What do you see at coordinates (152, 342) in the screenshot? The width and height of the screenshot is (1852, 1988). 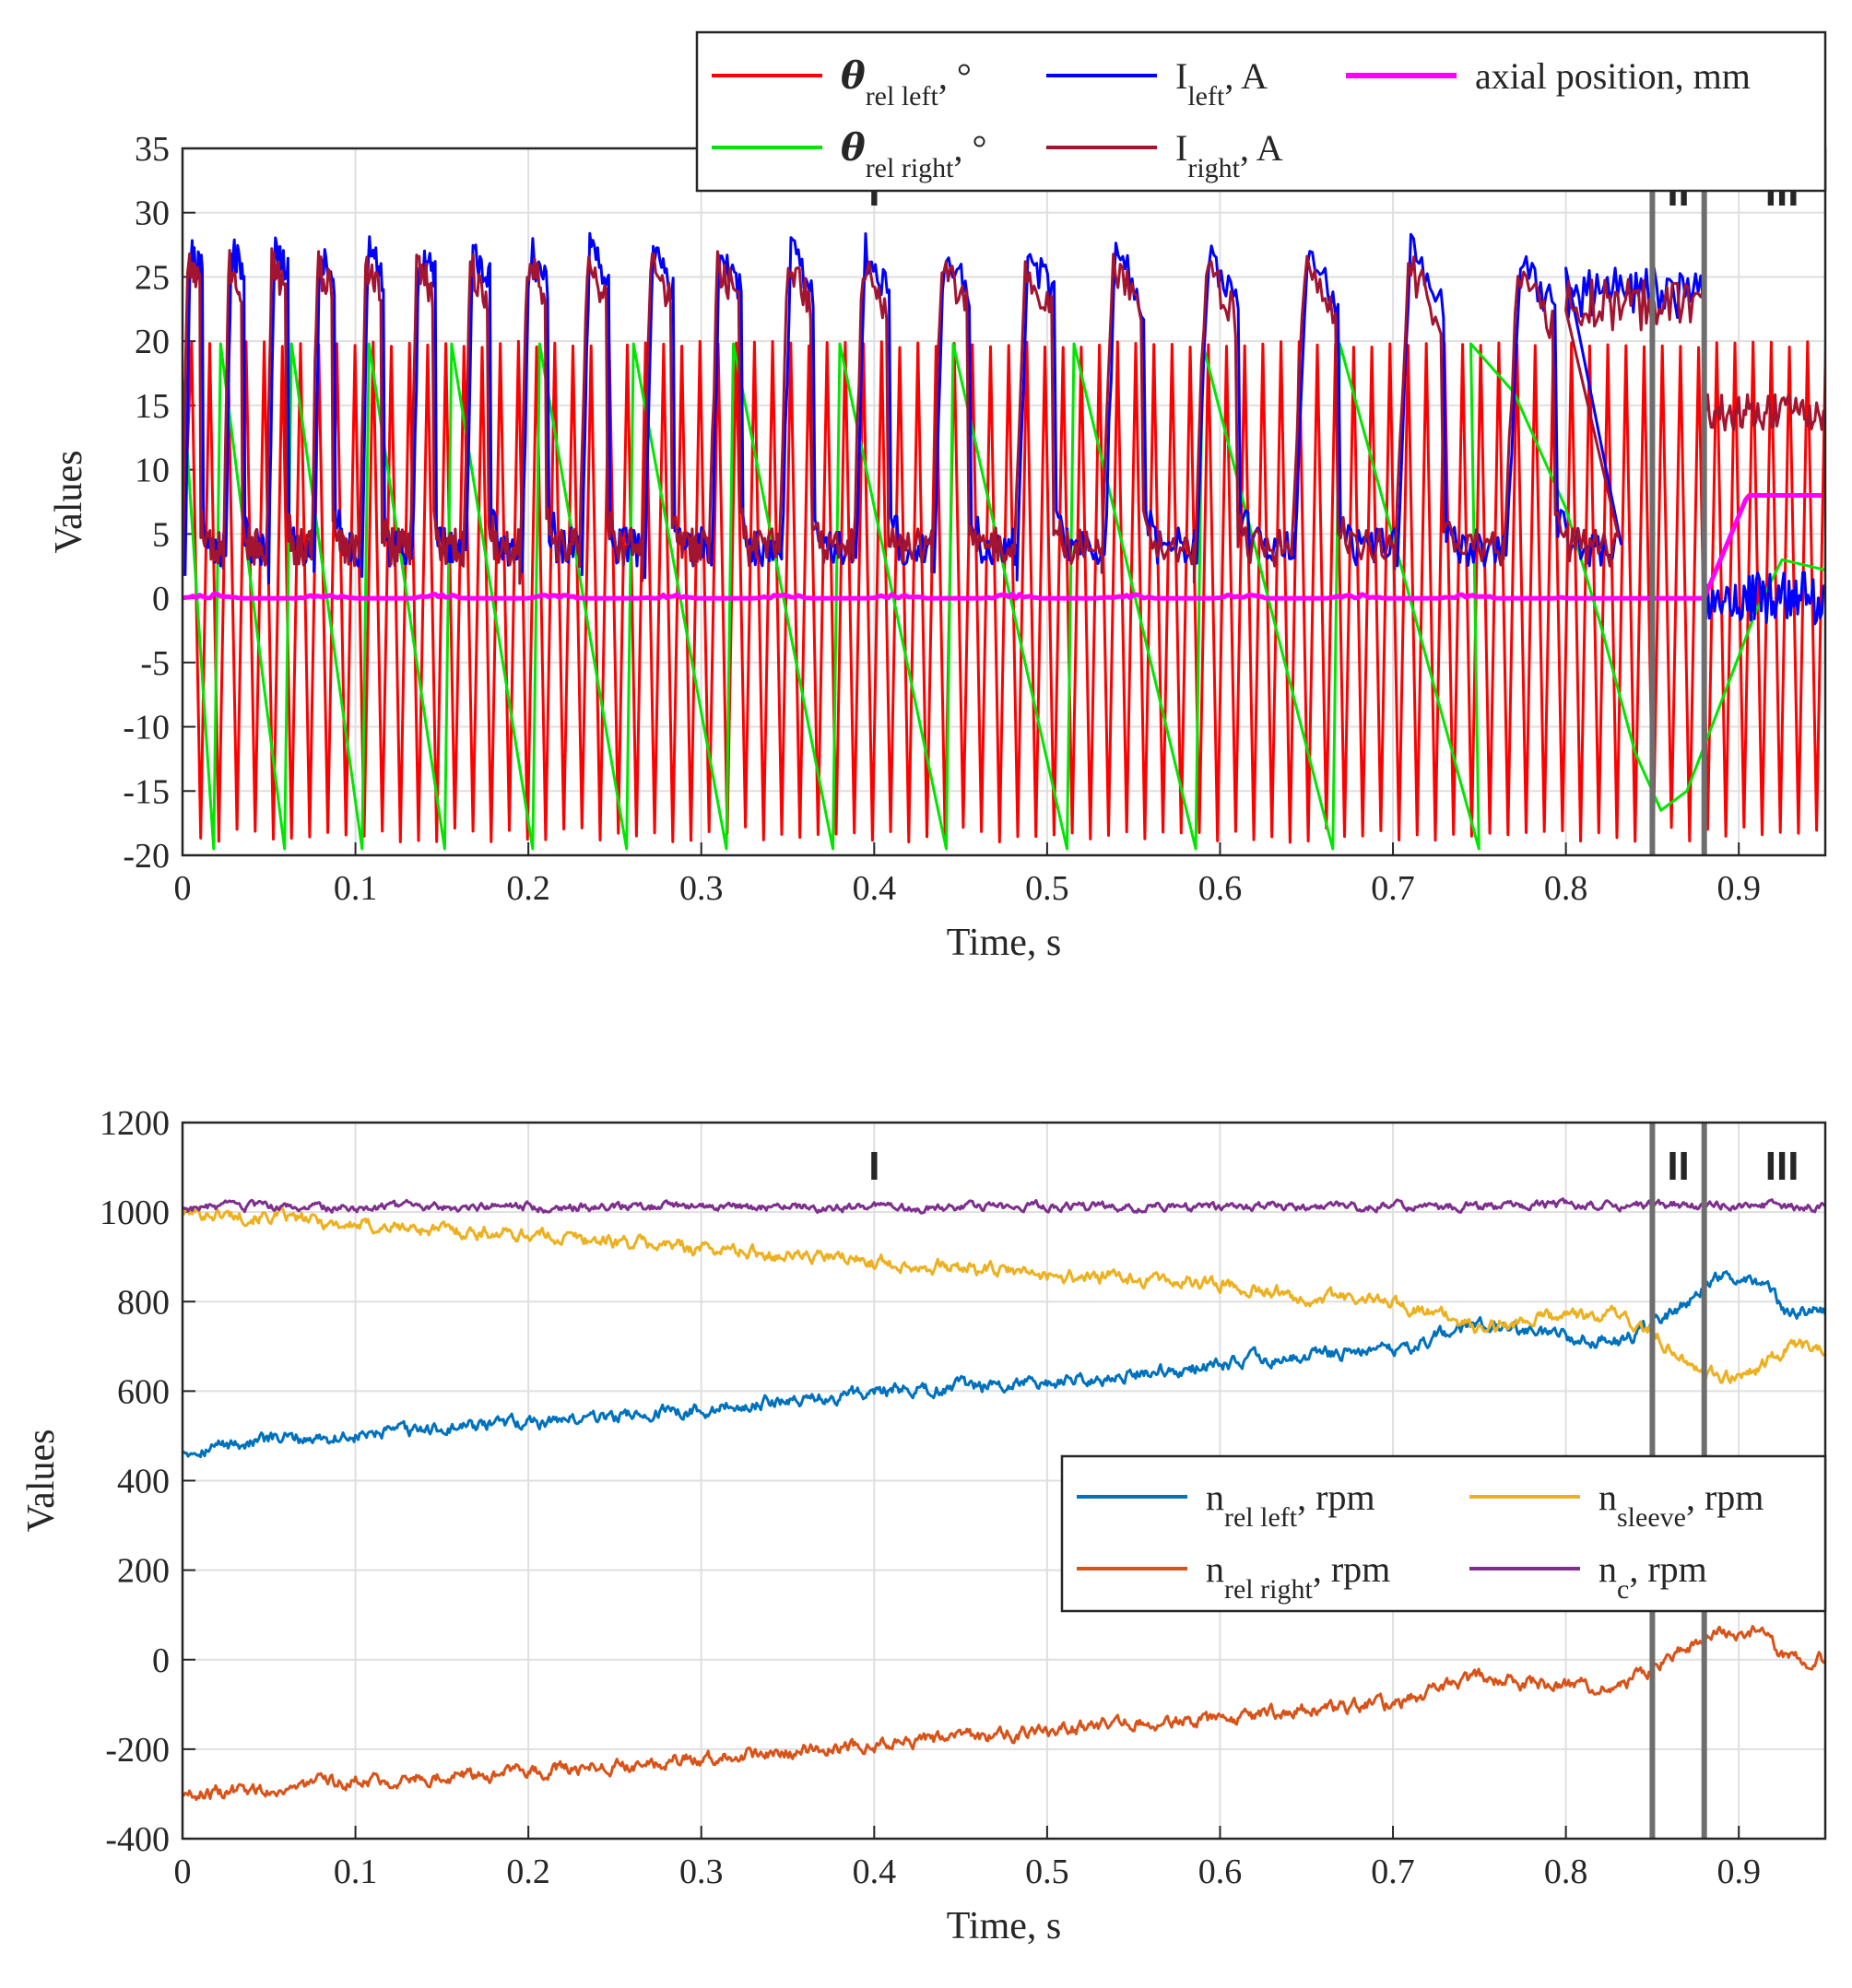 I see `y-tick-label: 20` at bounding box center [152, 342].